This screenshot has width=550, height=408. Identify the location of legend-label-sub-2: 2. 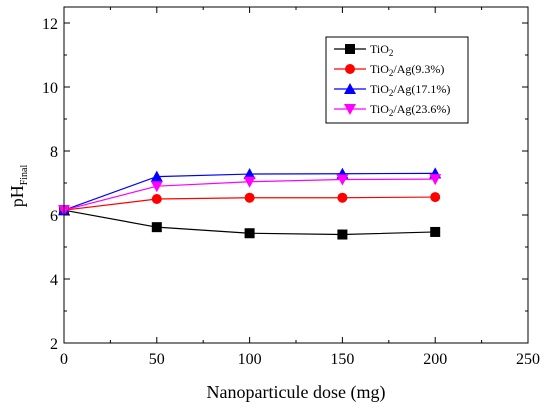
(391, 93).